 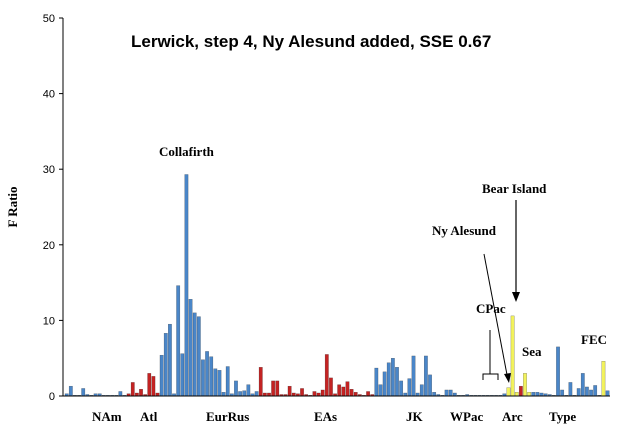 I want to click on ny-alesund-arrowhead, so click(x=507, y=378).